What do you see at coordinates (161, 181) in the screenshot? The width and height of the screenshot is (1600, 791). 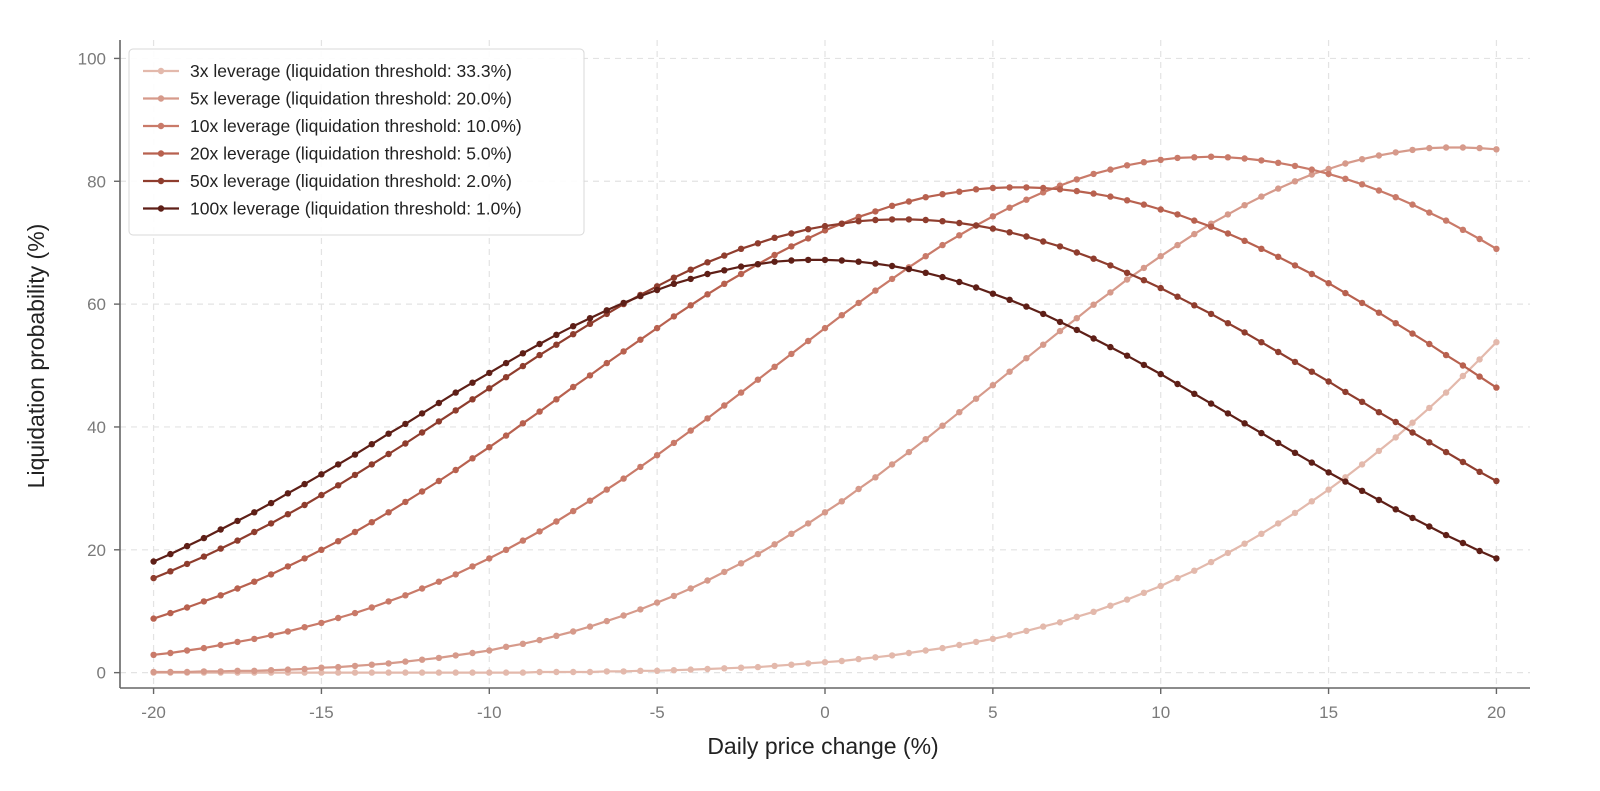 I see `legend-swatch-marker` at bounding box center [161, 181].